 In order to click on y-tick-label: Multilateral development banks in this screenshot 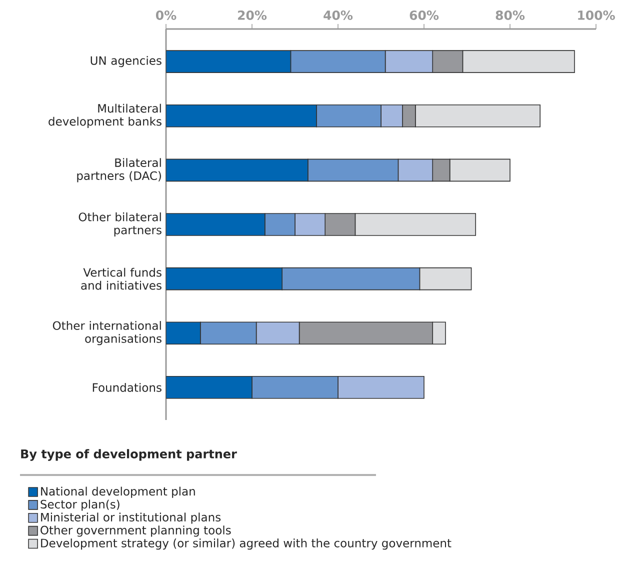, I will do `click(105, 116)`.